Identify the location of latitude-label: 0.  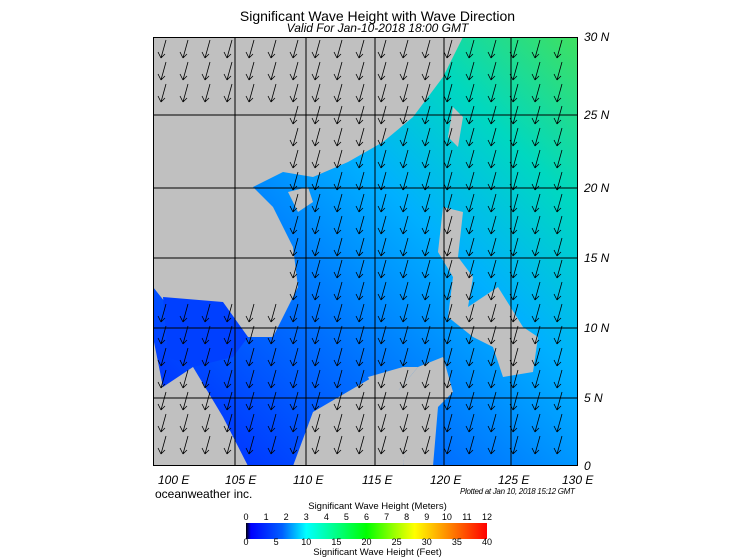
(587, 466).